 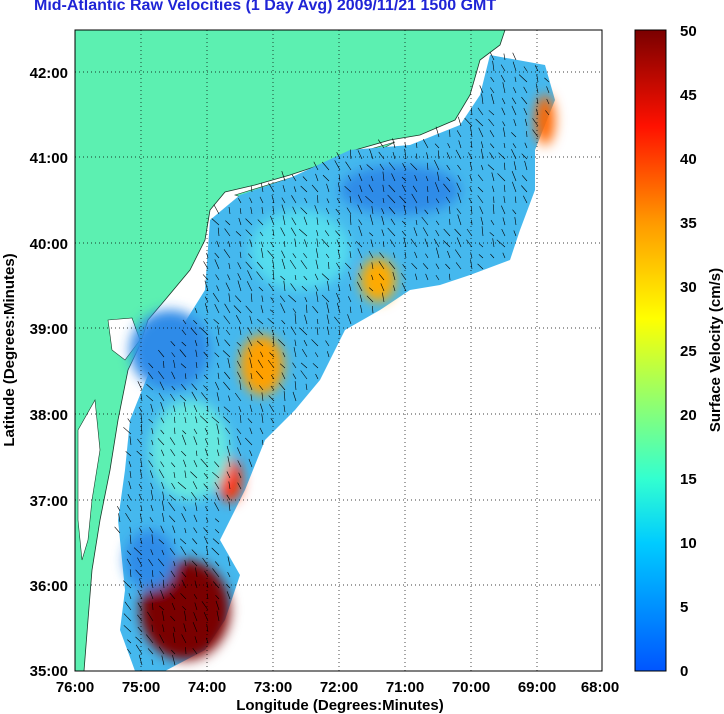 I want to click on y-axis-label: Latitude (Degrees:Minutes), so click(x=9, y=349).